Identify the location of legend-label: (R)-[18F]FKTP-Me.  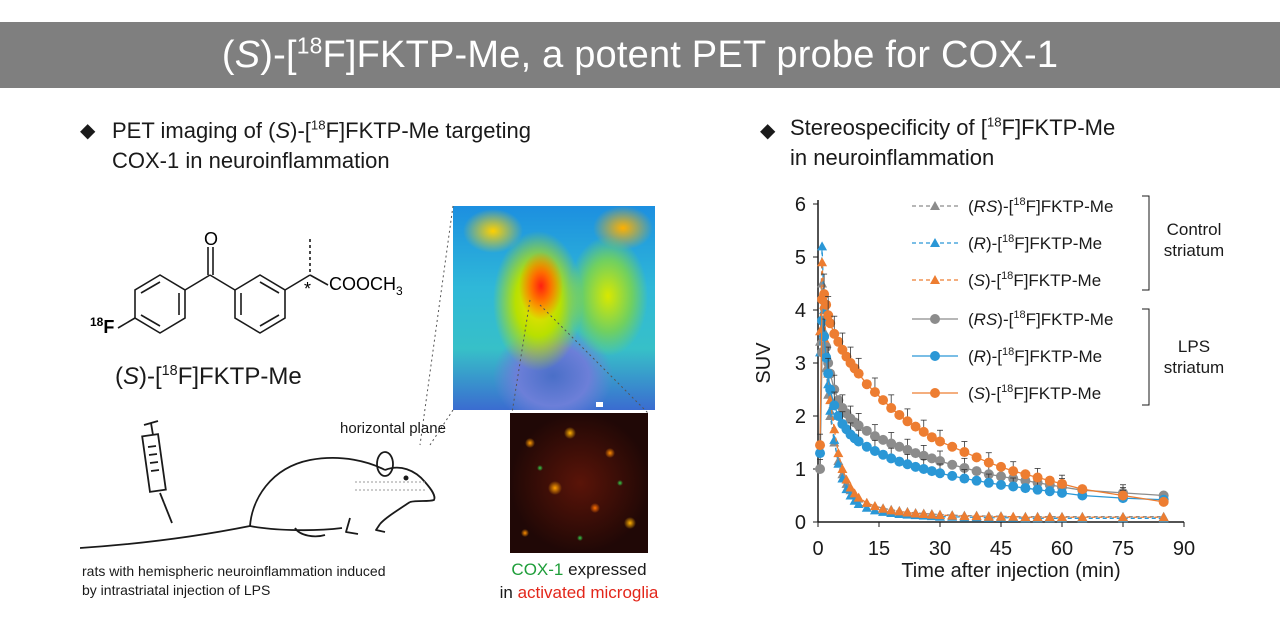
(1035, 243).